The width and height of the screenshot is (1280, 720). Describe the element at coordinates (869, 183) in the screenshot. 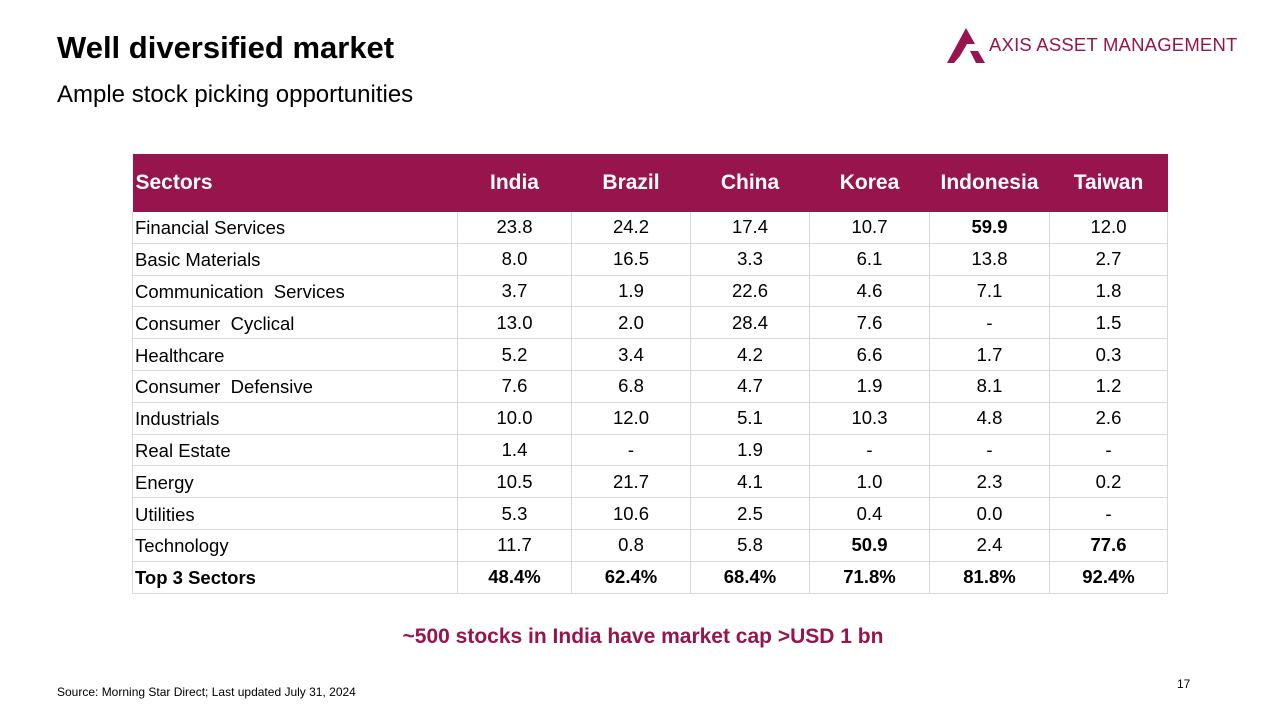

I see `column-header: Korea` at that location.